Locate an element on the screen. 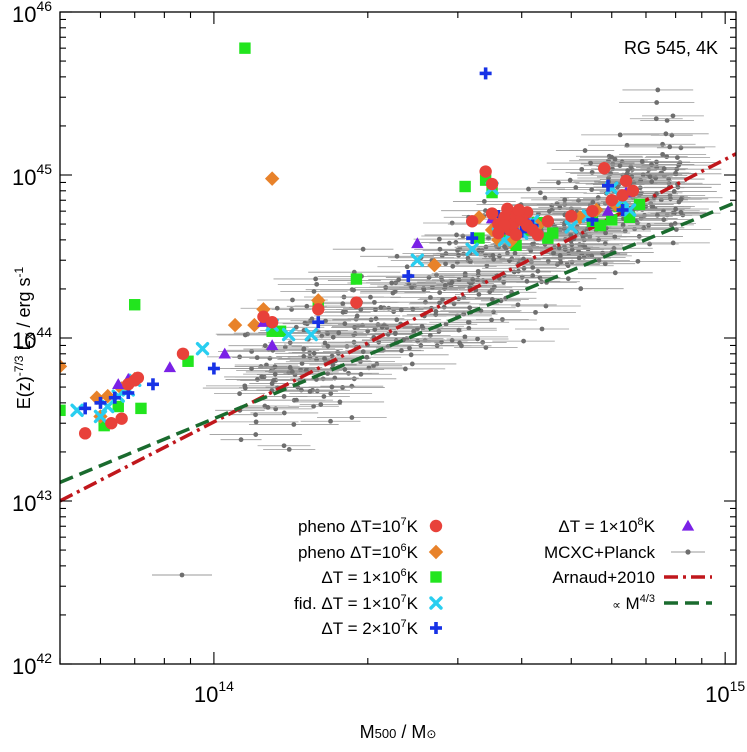 The width and height of the screenshot is (747, 752). chart-annotation: RG 545, 4K is located at coordinates (671, 48).